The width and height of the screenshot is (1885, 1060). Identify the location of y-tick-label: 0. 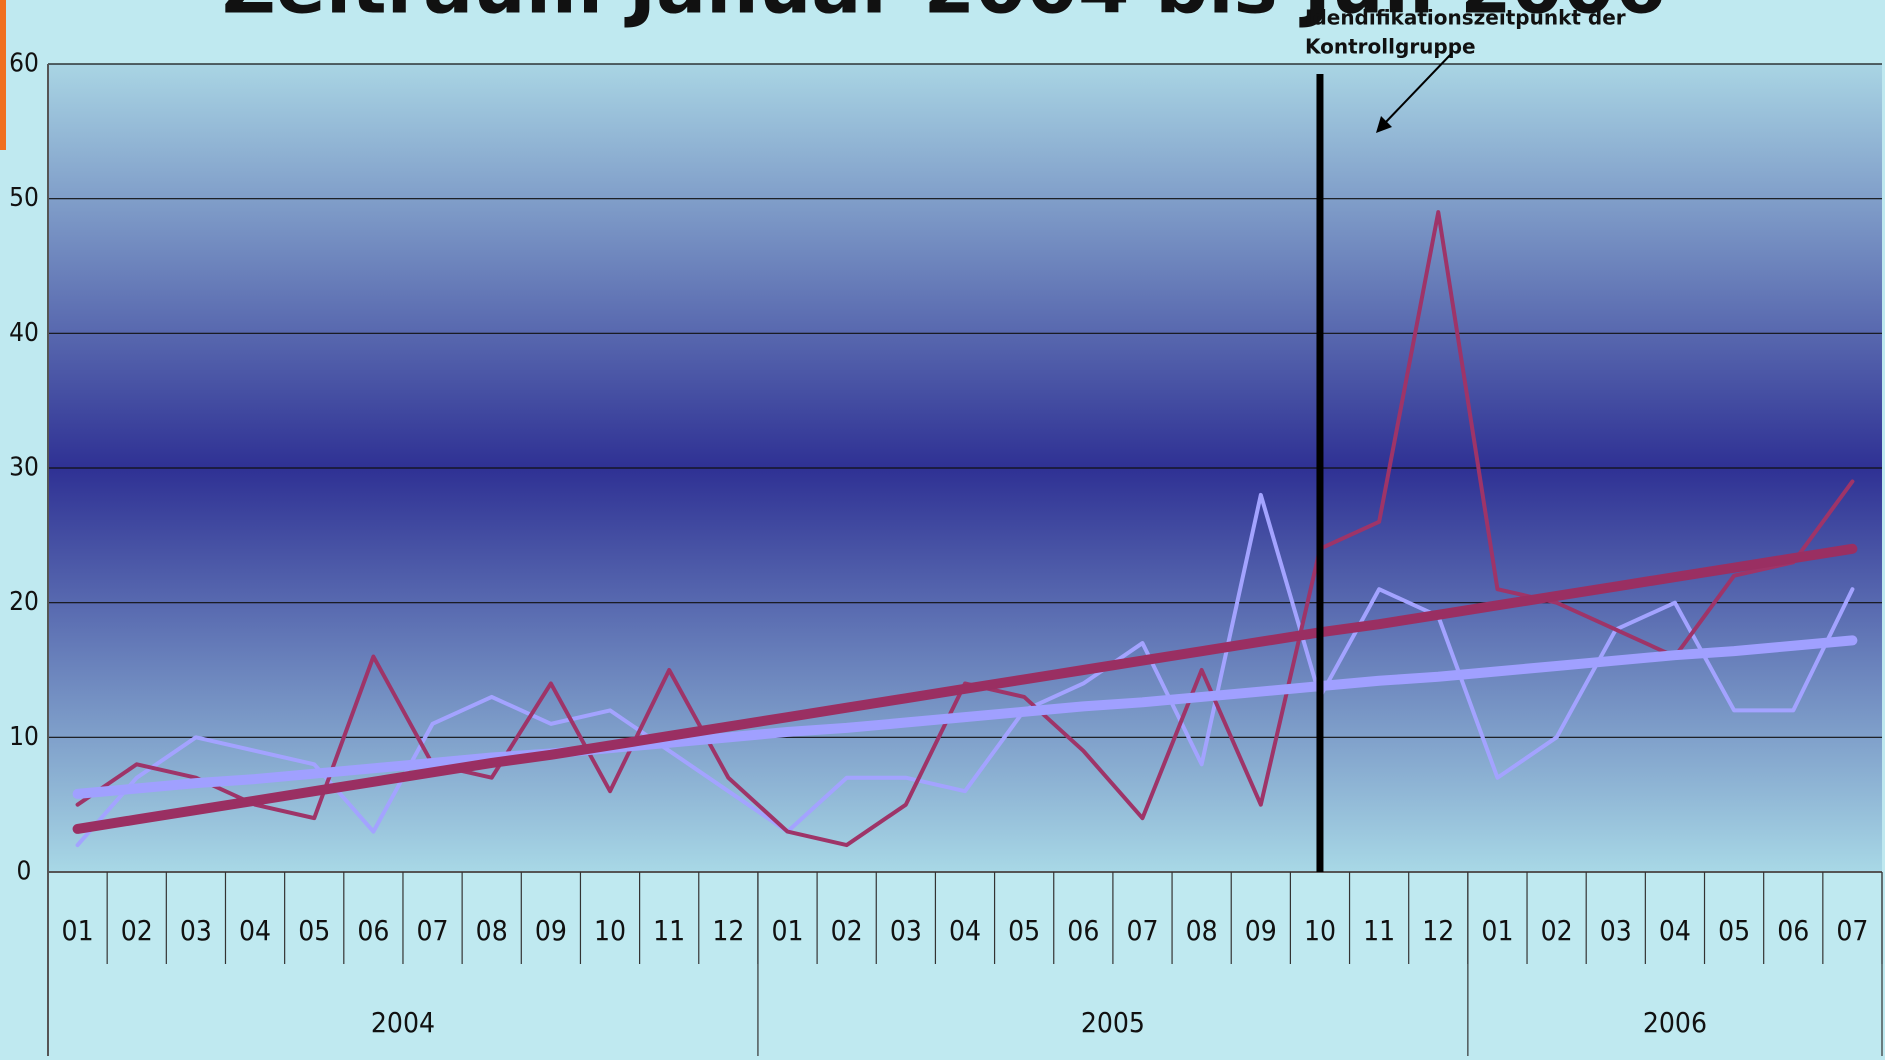
(24, 872).